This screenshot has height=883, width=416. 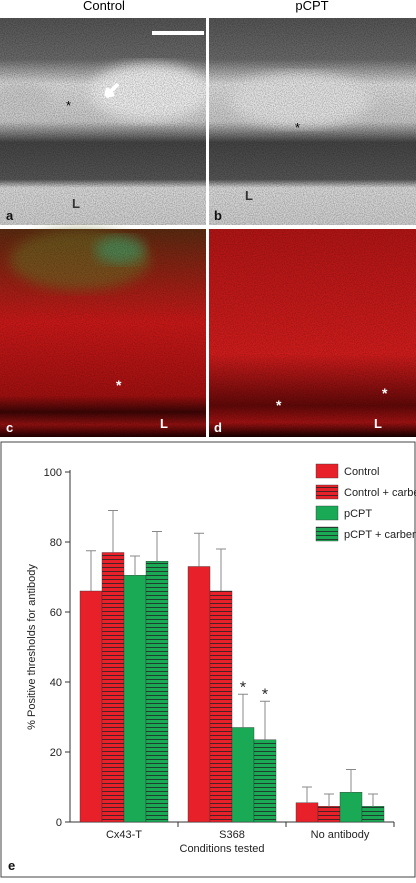 What do you see at coordinates (105, 121) in the screenshot?
I see `micrograph-a` at bounding box center [105, 121].